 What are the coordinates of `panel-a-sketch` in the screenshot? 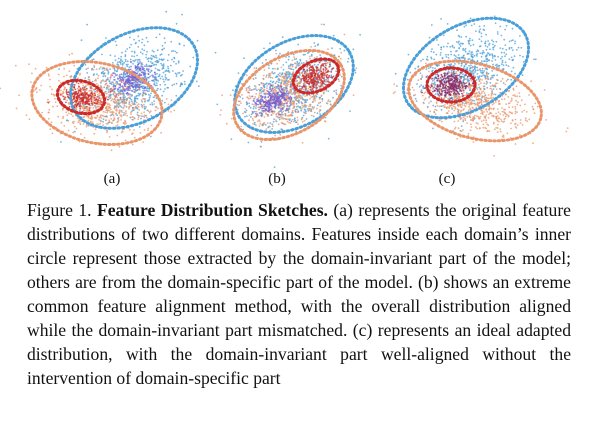 It's located at (108, 81).